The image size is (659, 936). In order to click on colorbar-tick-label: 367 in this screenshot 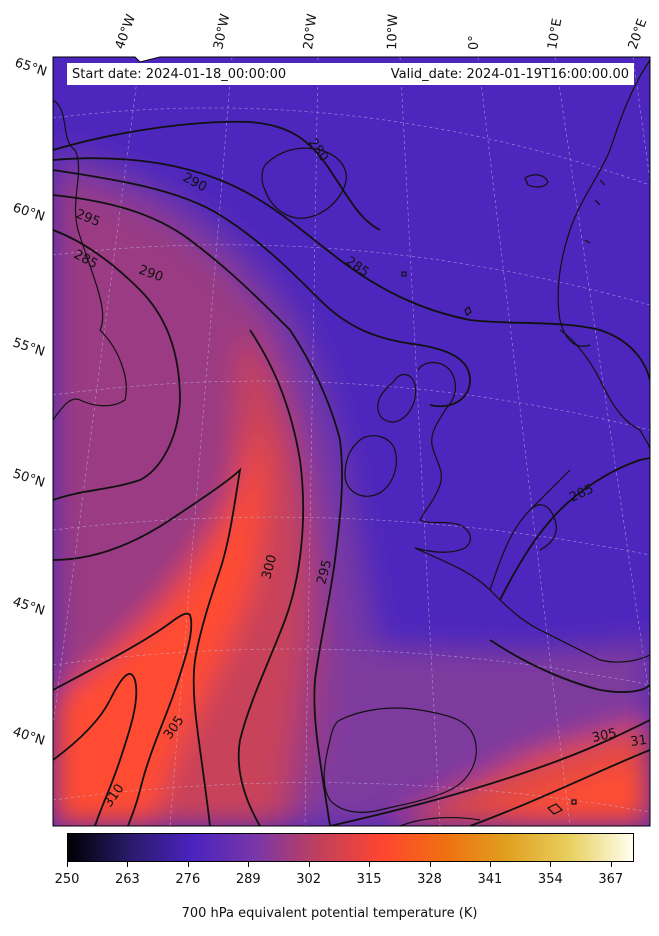, I will do `click(611, 879)`.